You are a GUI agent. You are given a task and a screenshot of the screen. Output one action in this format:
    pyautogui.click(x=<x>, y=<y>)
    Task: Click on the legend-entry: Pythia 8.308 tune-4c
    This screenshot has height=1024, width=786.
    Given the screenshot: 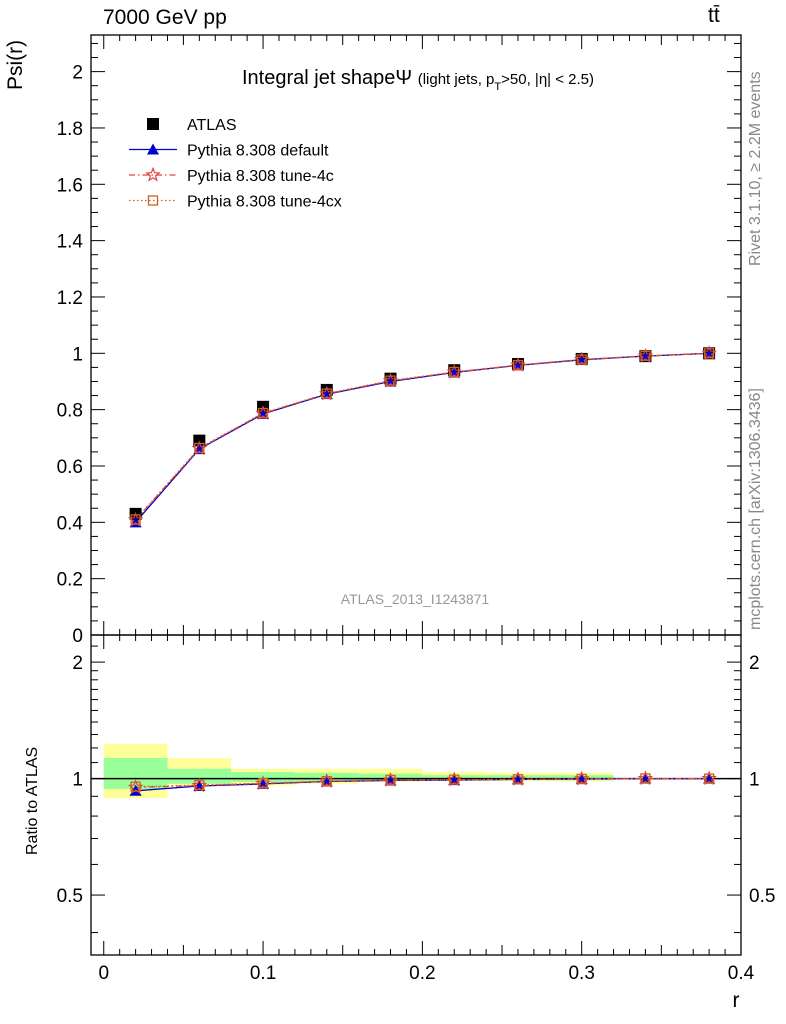 What is the action you would take?
    pyautogui.click(x=260, y=176)
    